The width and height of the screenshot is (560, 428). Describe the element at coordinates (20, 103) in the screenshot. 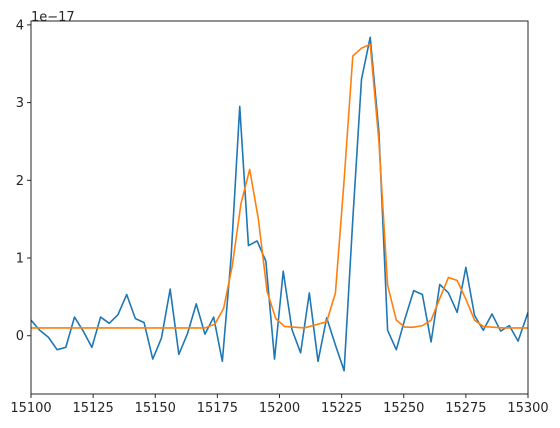

I see `y-tick-label: 3` at that location.